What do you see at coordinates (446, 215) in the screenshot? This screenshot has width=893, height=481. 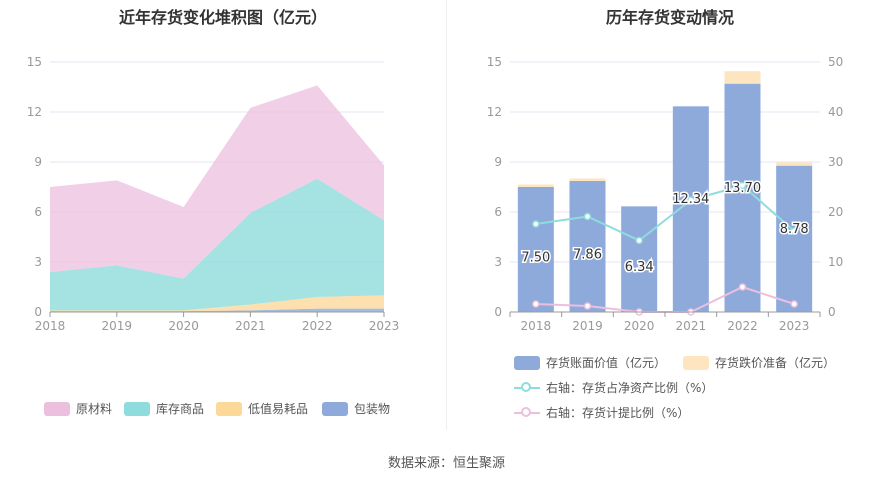 I see `panel-divider` at bounding box center [446, 215].